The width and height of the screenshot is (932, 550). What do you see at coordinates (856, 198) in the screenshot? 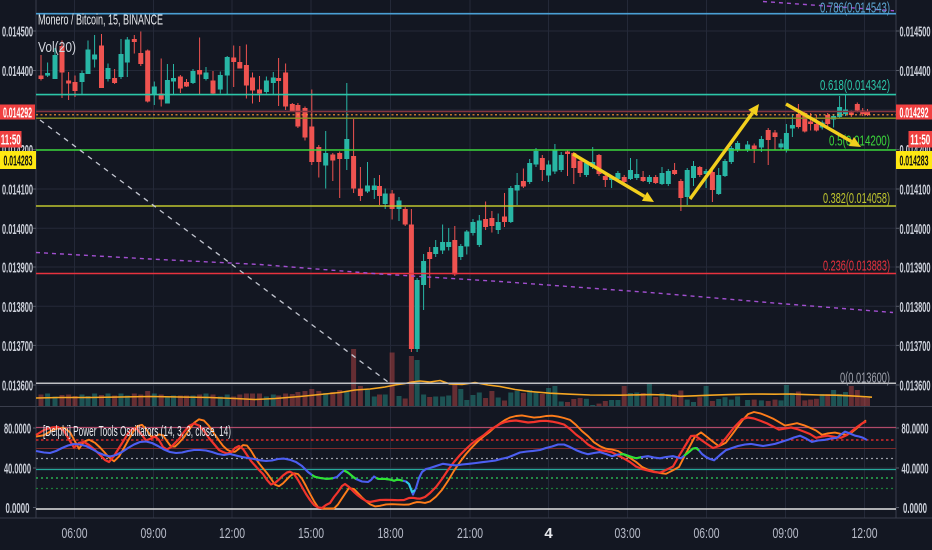
I see `svg-text: 0.382(0.014058)` at bounding box center [856, 198].